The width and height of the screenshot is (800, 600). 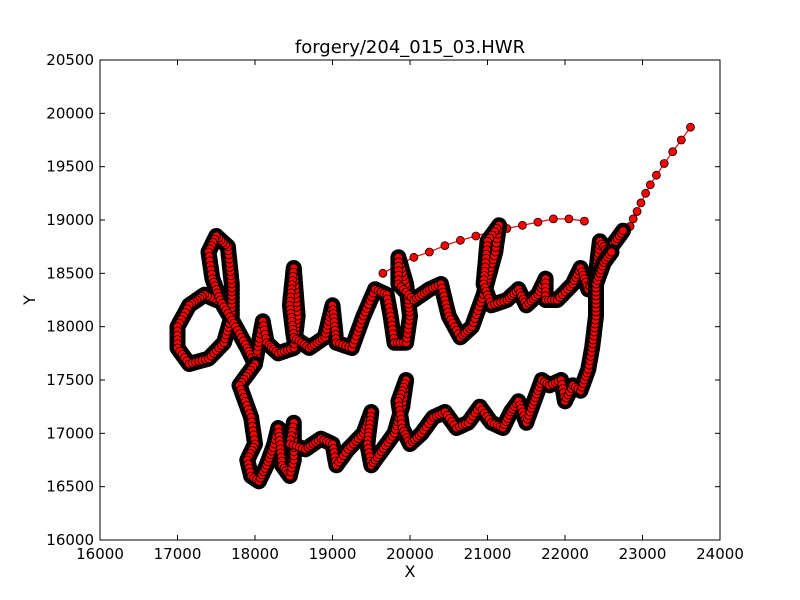 What do you see at coordinates (100, 554) in the screenshot?
I see `x-tick-label: 16000` at bounding box center [100, 554].